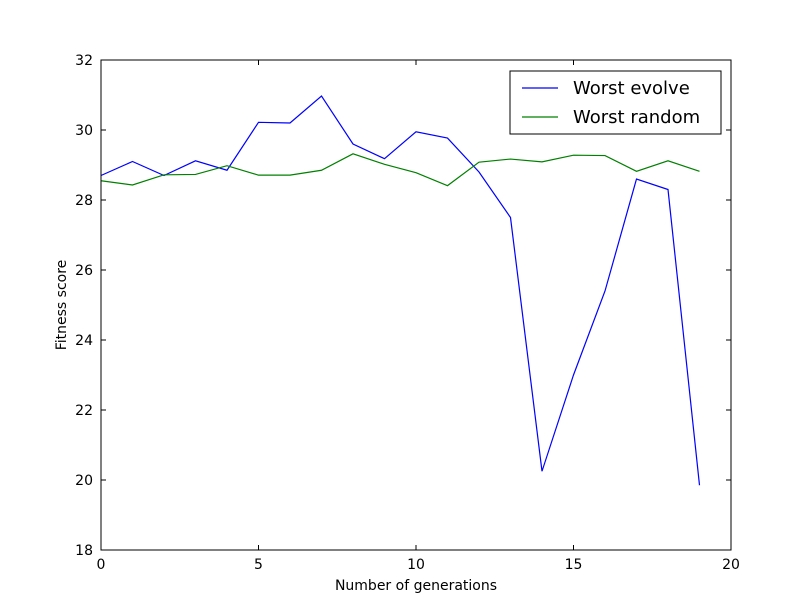  I want to click on y-tick-label: 30, so click(84, 131).